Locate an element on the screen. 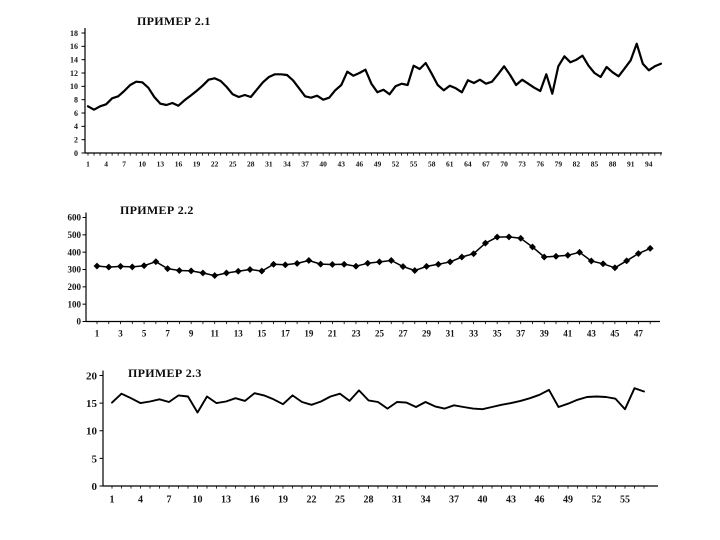 Image resolution: width=720 pixels, height=540 pixels. x-tick-label: 88 is located at coordinates (613, 164).